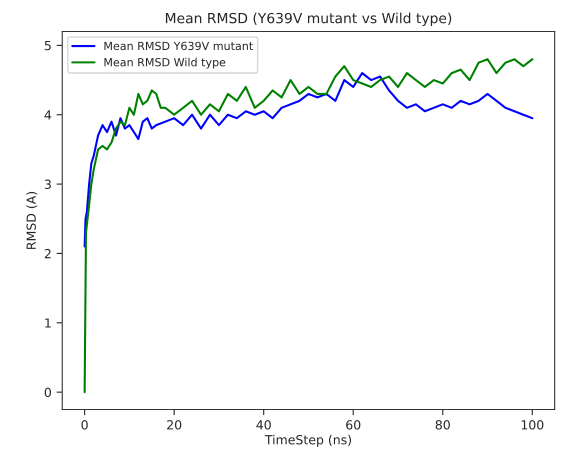 Image resolution: width=566 pixels, height=450 pixels. I want to click on x-axis-title: TimeStep (ns), so click(307, 440).